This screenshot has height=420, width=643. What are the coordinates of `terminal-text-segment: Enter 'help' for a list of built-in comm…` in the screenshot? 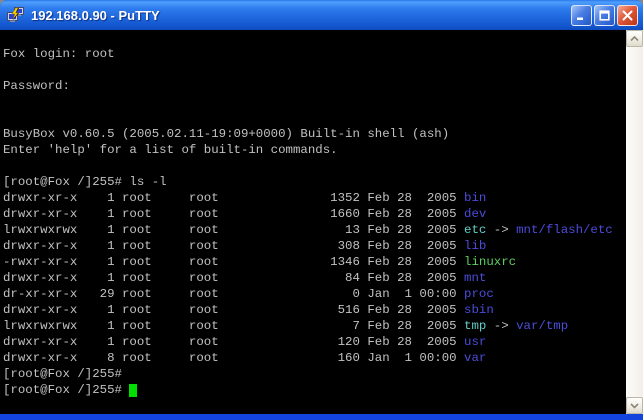 It's located at (170, 150).